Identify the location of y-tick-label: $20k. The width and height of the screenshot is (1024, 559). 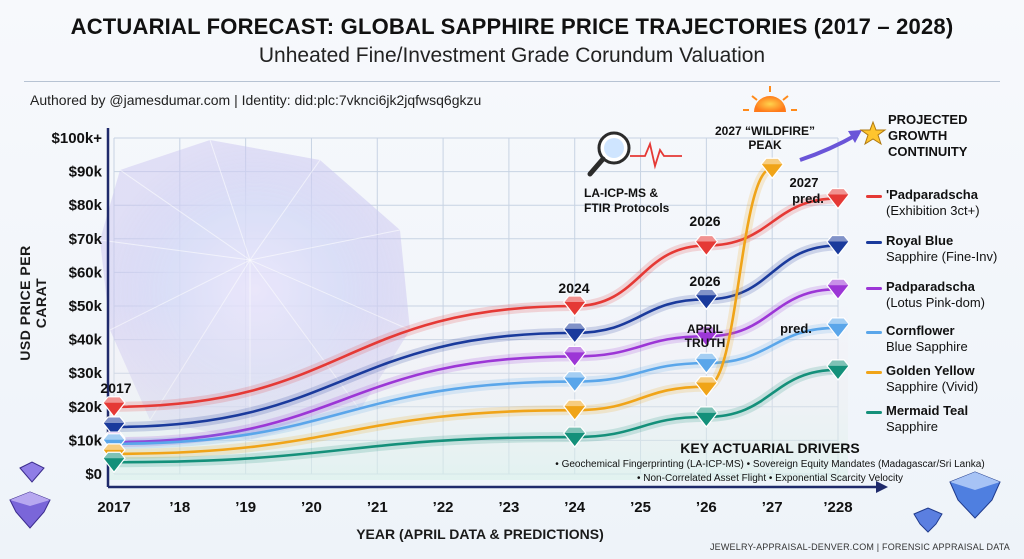
(86, 407).